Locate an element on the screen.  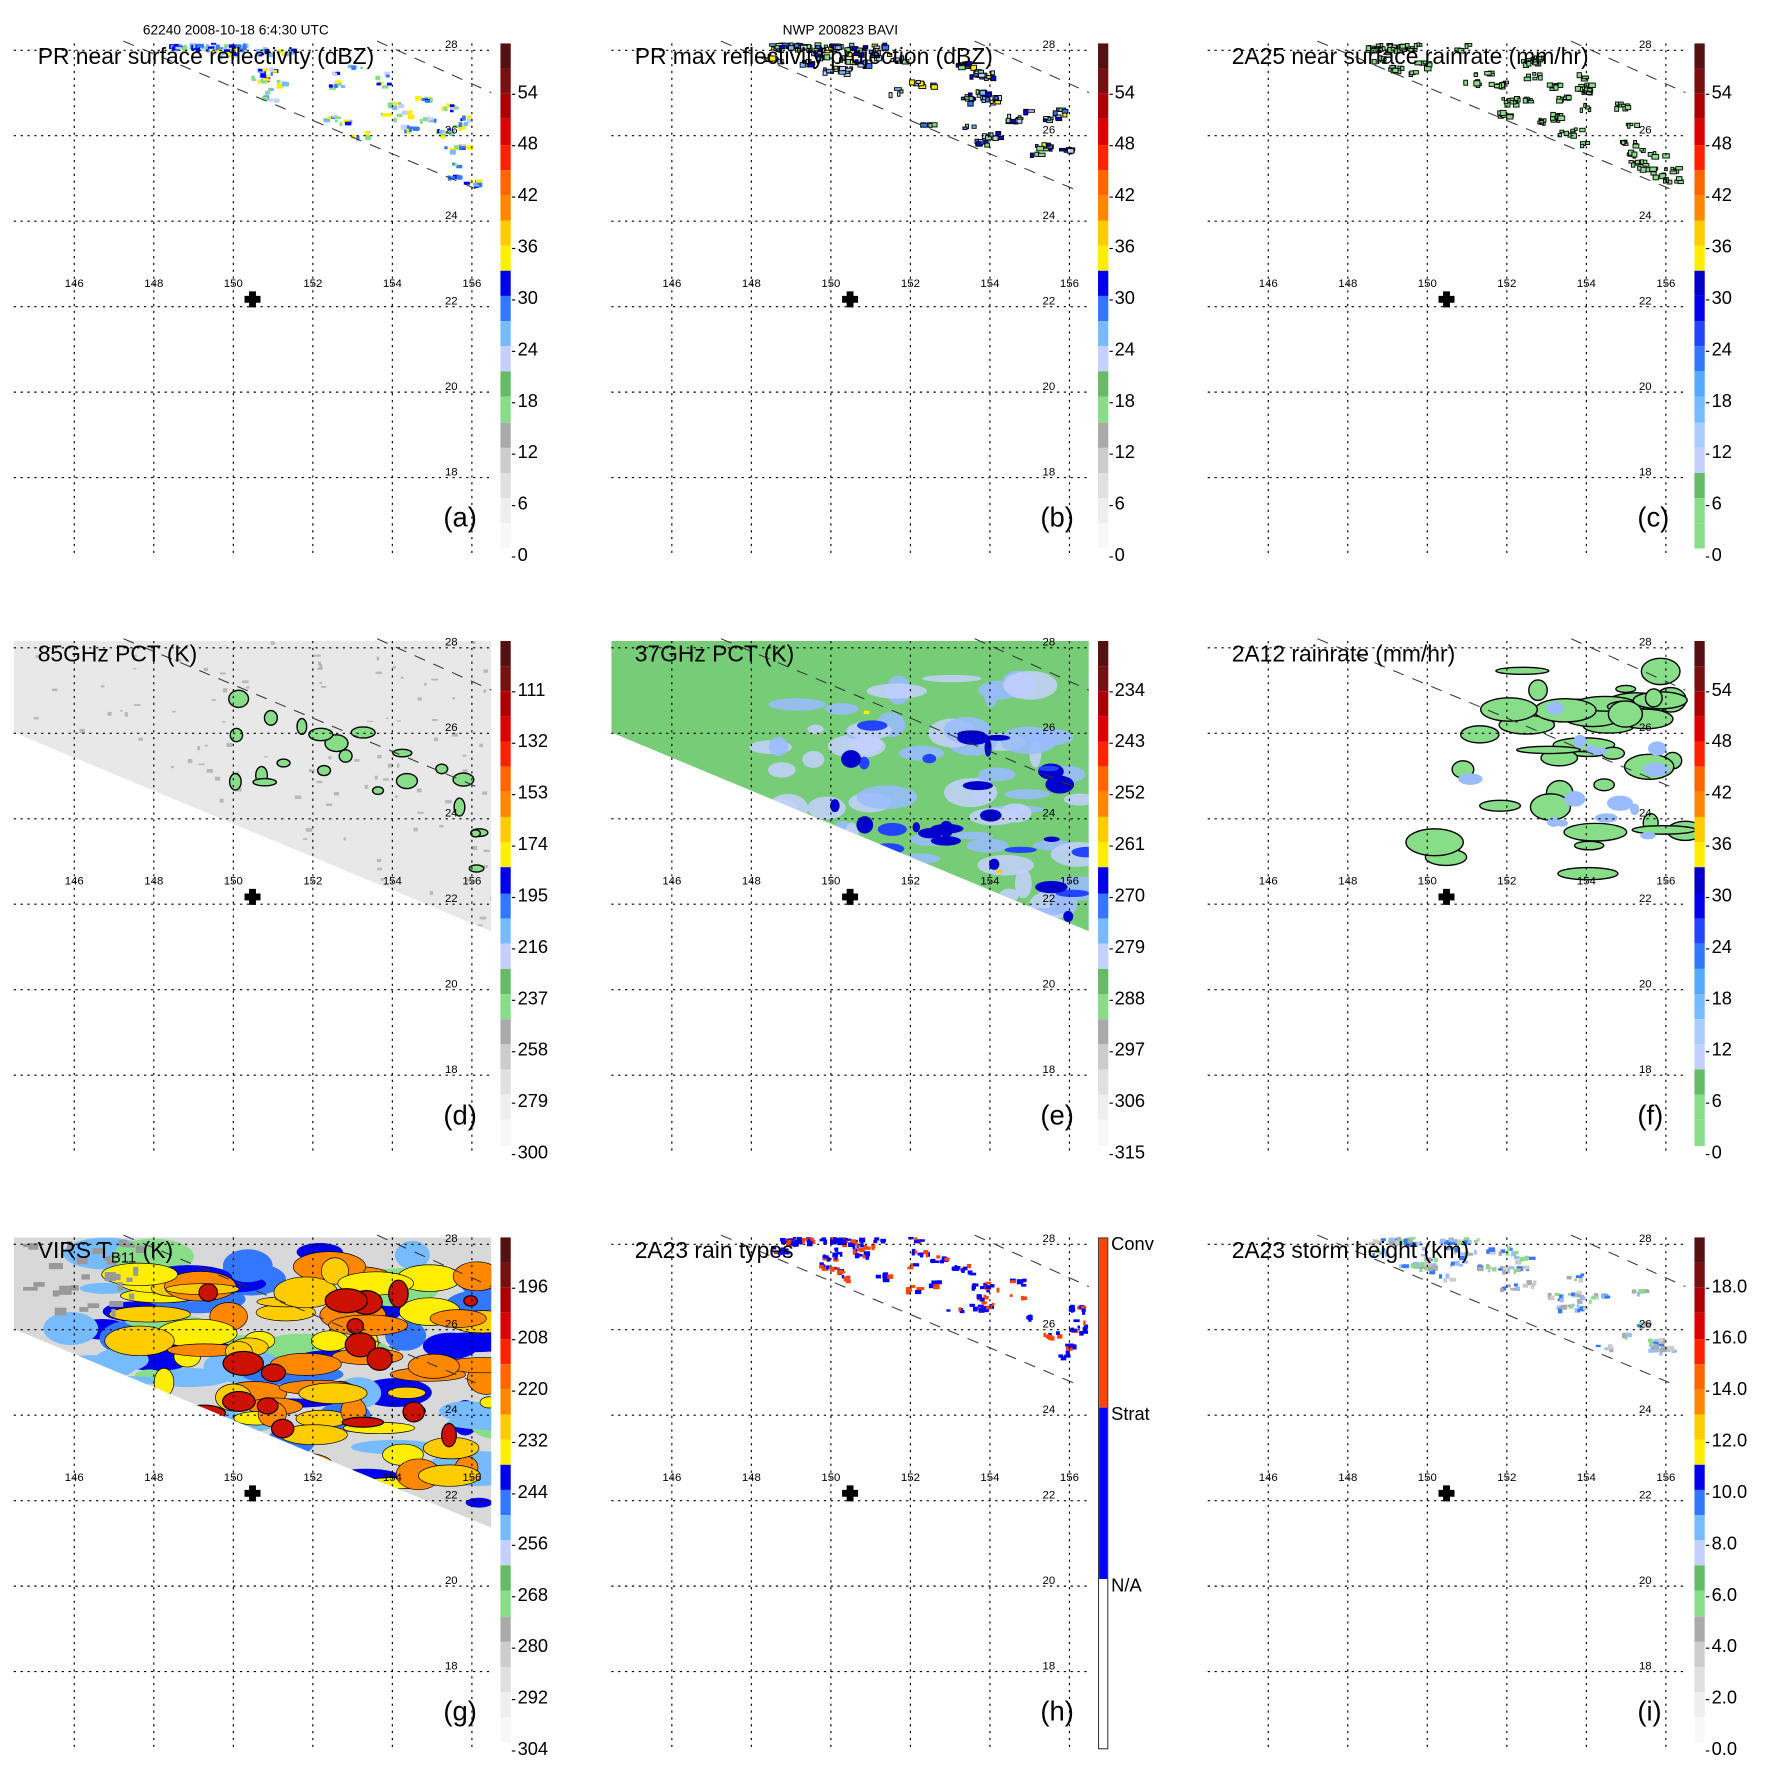
longitude-label: 148 is located at coordinates (153, 284).